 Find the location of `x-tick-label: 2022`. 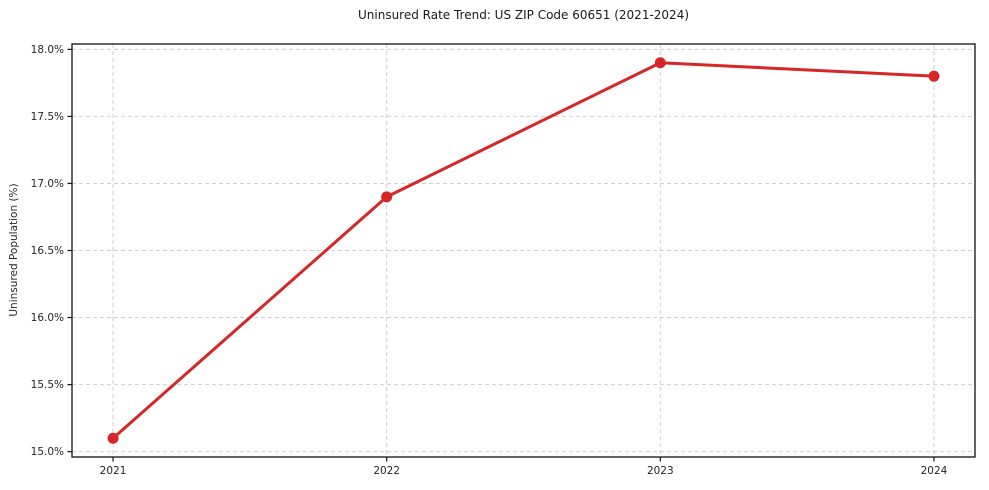

x-tick-label: 2022 is located at coordinates (386, 471).